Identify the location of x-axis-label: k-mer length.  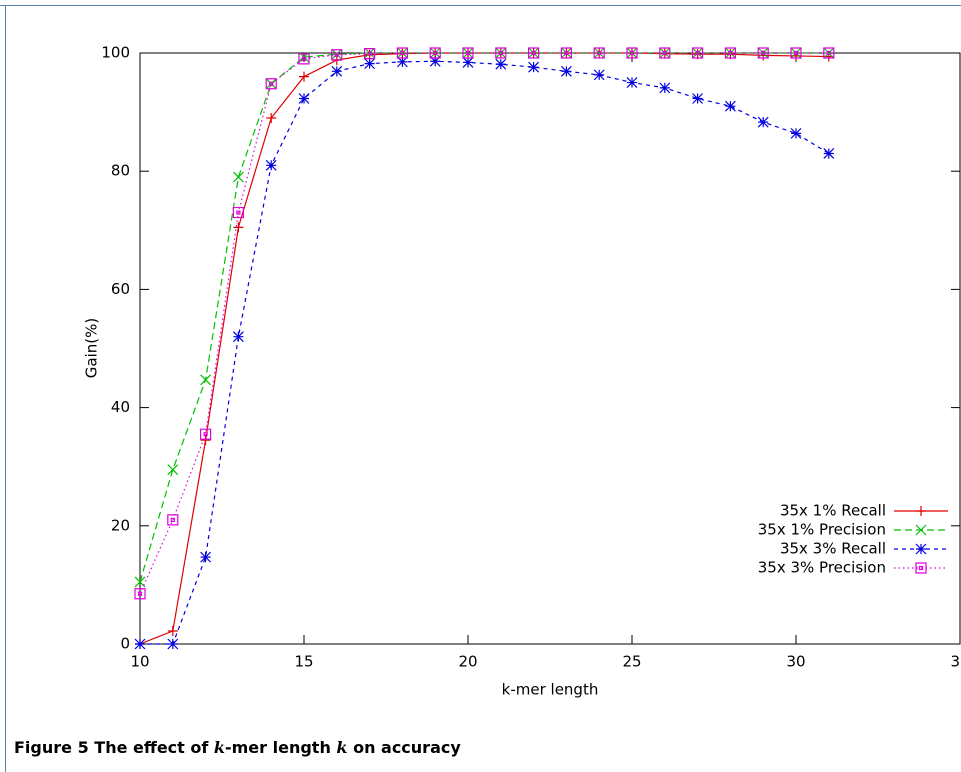
(550, 690).